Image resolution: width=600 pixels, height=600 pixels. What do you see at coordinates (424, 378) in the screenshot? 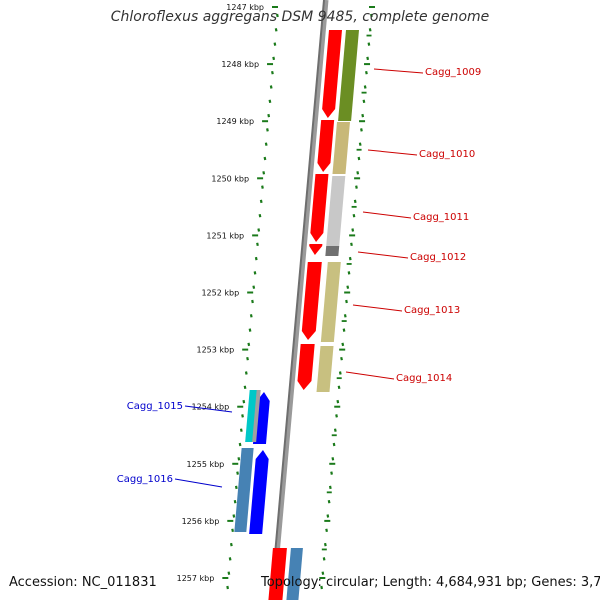
I see `gene-label: Cagg_1014` at bounding box center [424, 378].